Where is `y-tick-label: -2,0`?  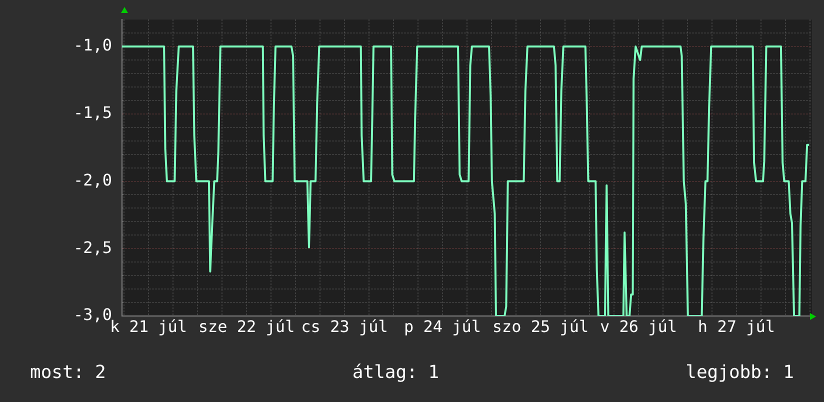
y-tick-label: -2,0 is located at coordinates (92, 180).